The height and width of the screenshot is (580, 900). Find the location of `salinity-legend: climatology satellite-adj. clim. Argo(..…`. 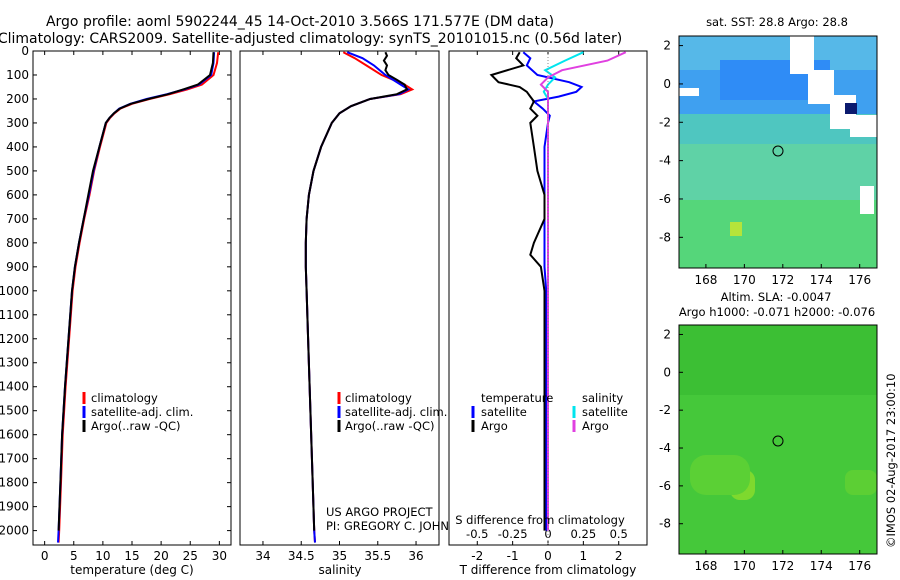

salinity-legend: climatology satellite-adj. clim. Argo(..… is located at coordinates (392, 412).